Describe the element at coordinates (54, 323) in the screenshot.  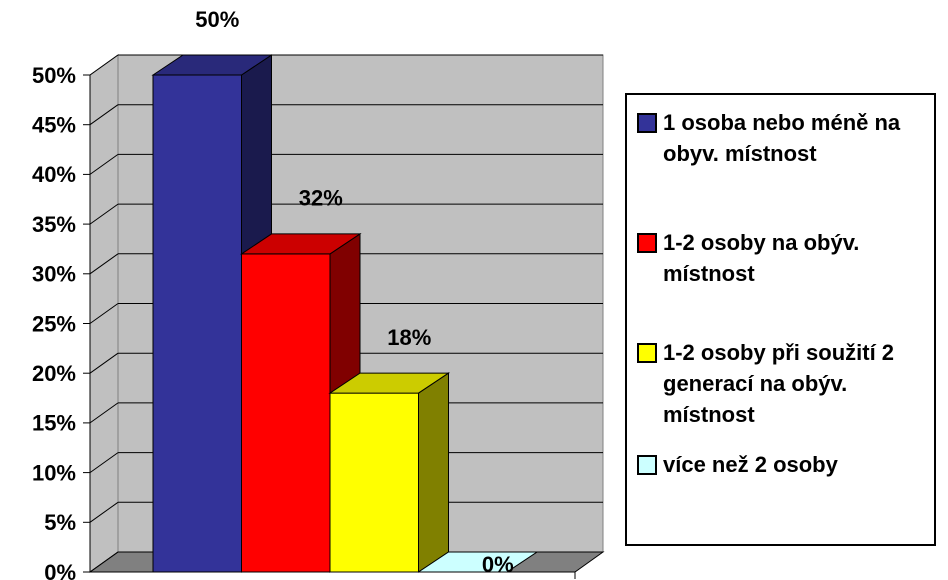
I see `y-tick-label: 25%` at that location.